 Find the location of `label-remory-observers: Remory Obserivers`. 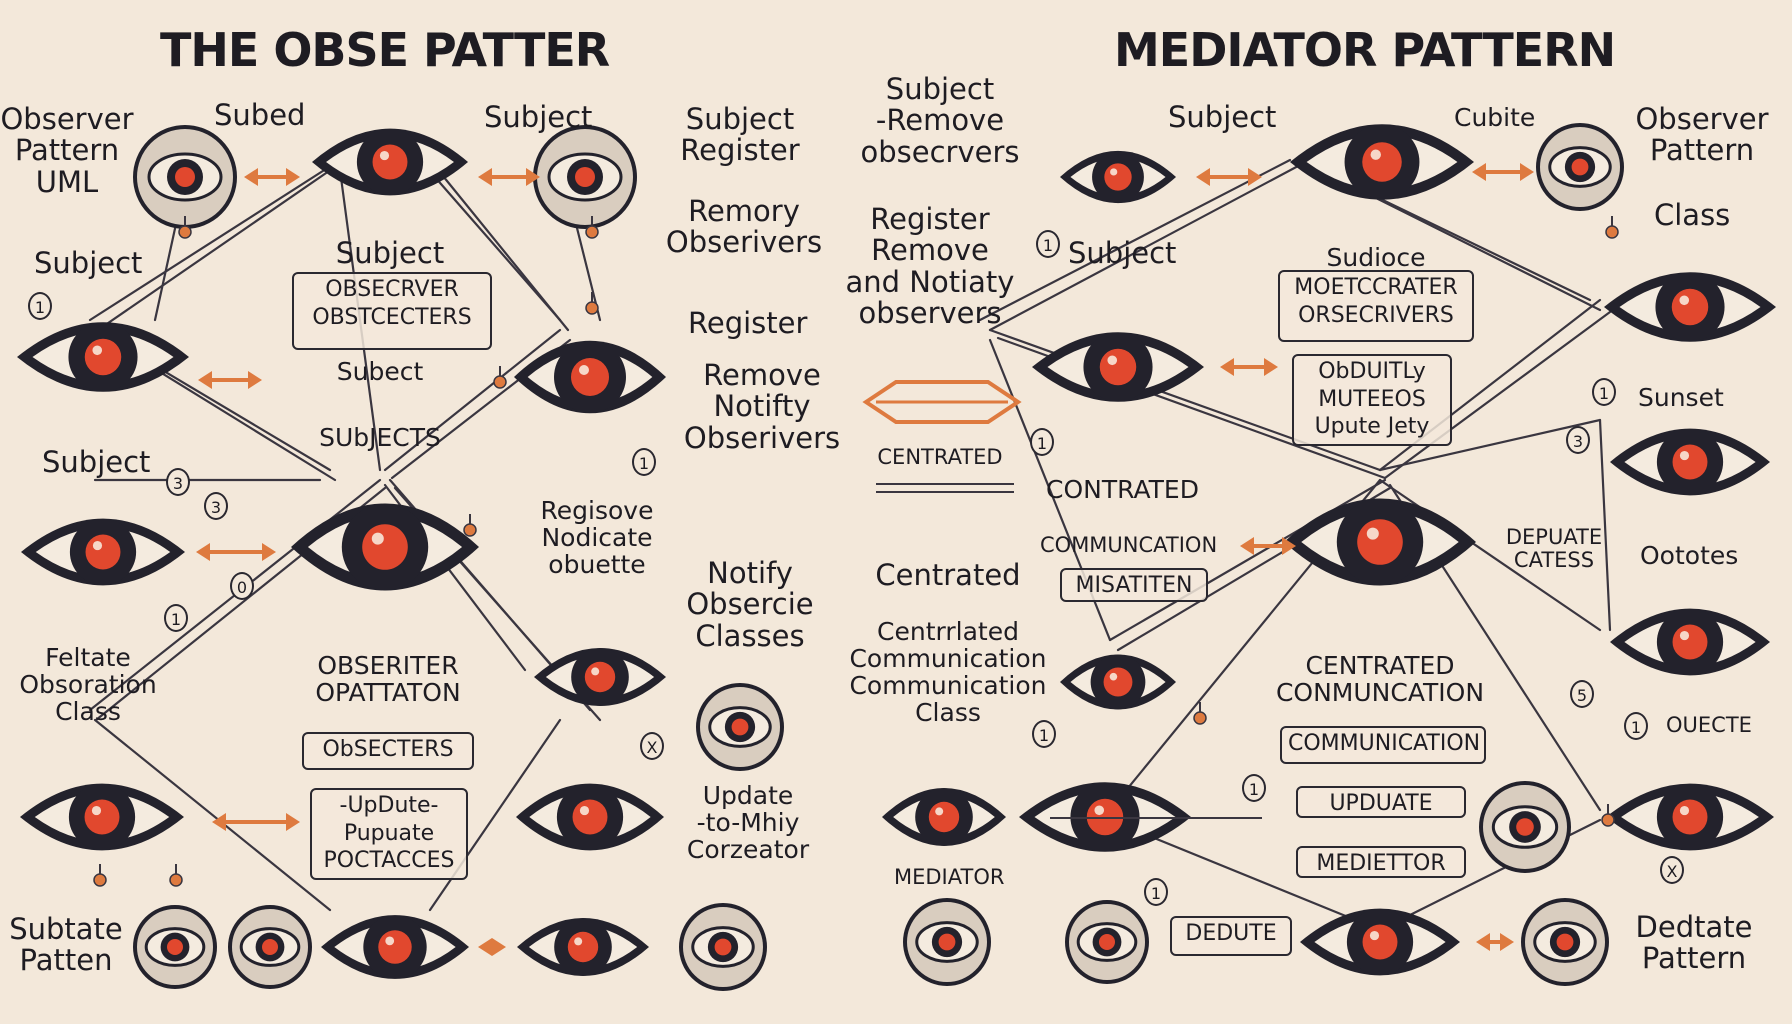

label-remory-observers: Remory Obserivers is located at coordinates (744, 227).